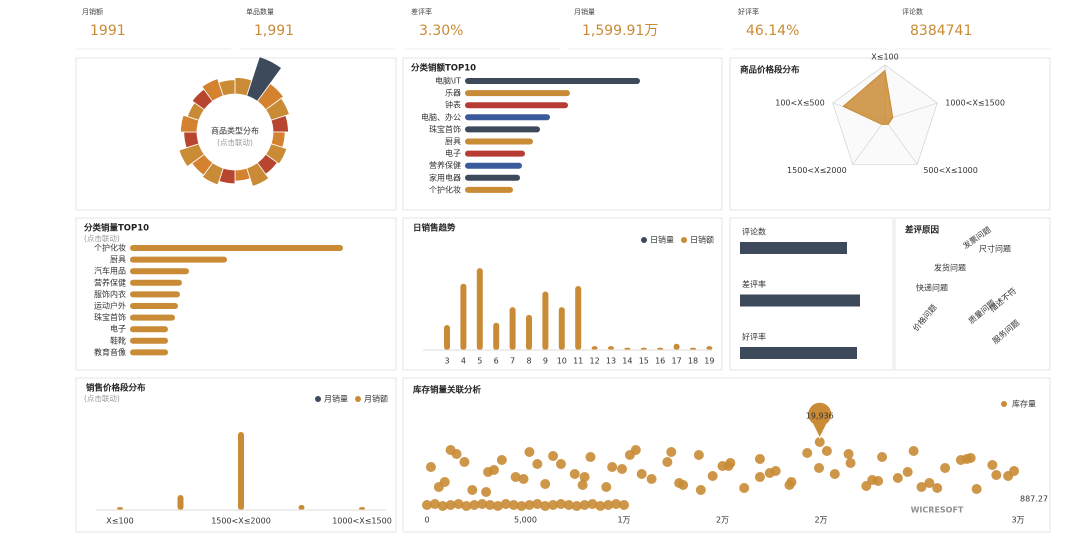 The height and width of the screenshot is (543, 1080). I want to click on x-tick-label: 1500<X≤2000, so click(241, 521).